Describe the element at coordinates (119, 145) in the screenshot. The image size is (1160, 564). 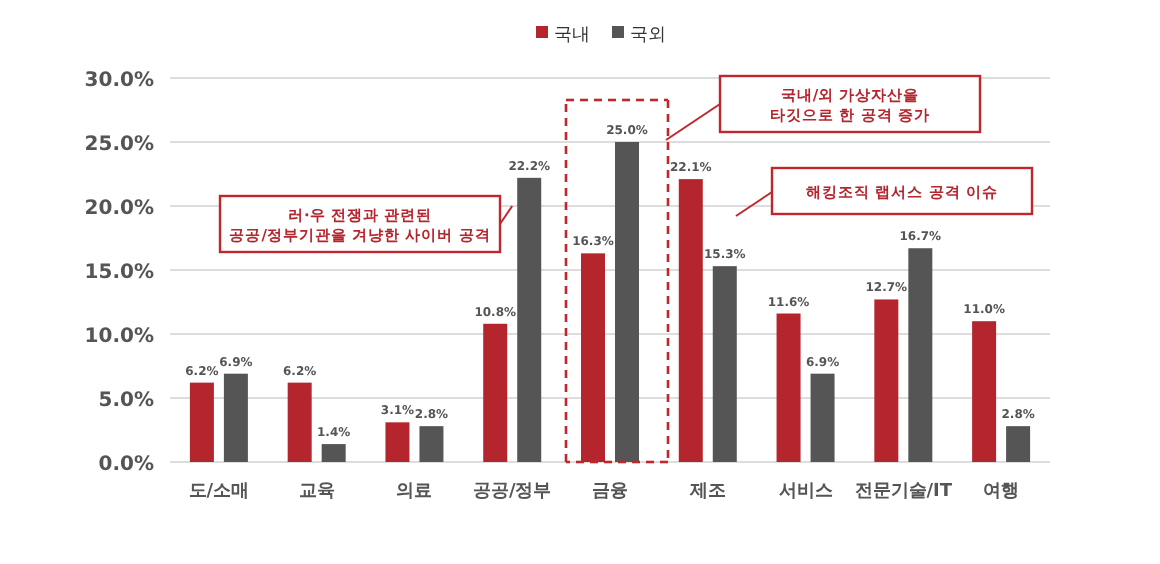
I see `y-tick-label: 25.0%` at that location.